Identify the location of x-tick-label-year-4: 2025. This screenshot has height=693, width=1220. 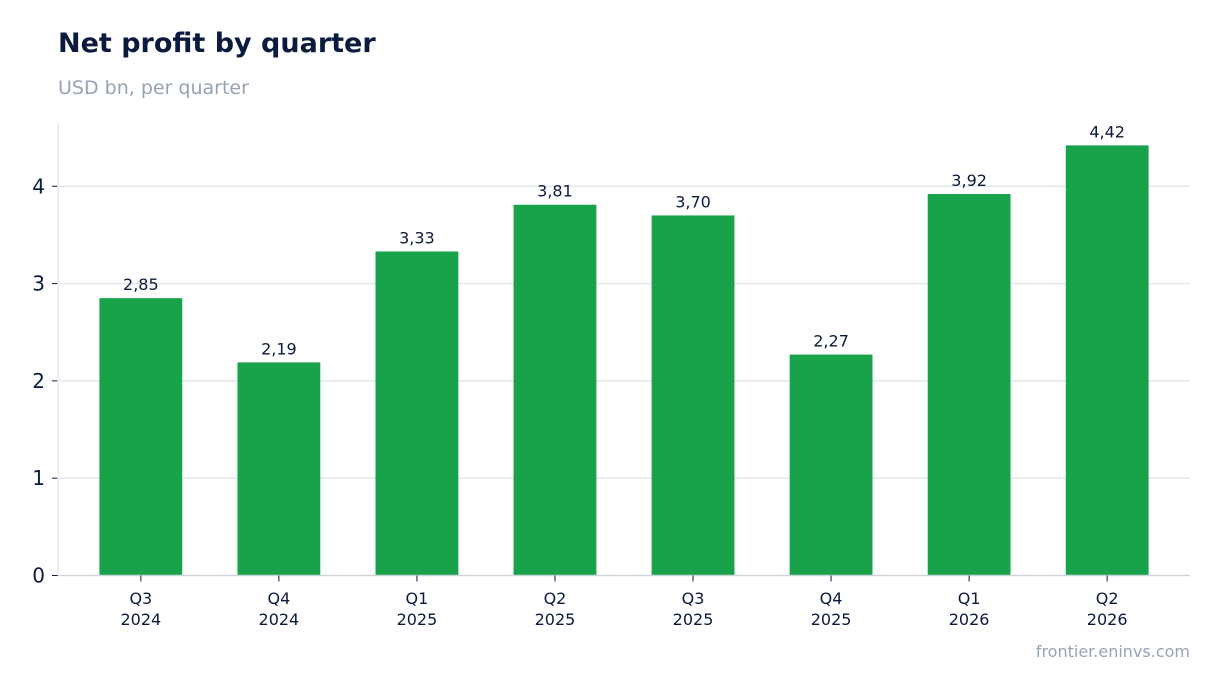
(693, 619).